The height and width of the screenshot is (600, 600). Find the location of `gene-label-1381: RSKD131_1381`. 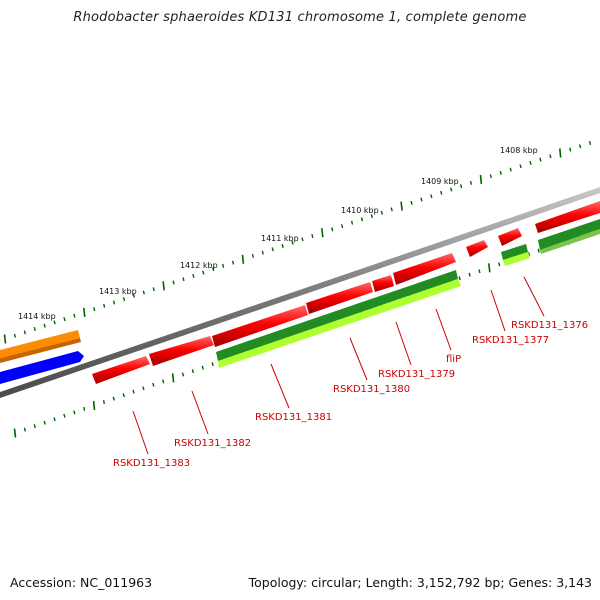

gene-label-1381: RSKD131_1381 is located at coordinates (293, 417).